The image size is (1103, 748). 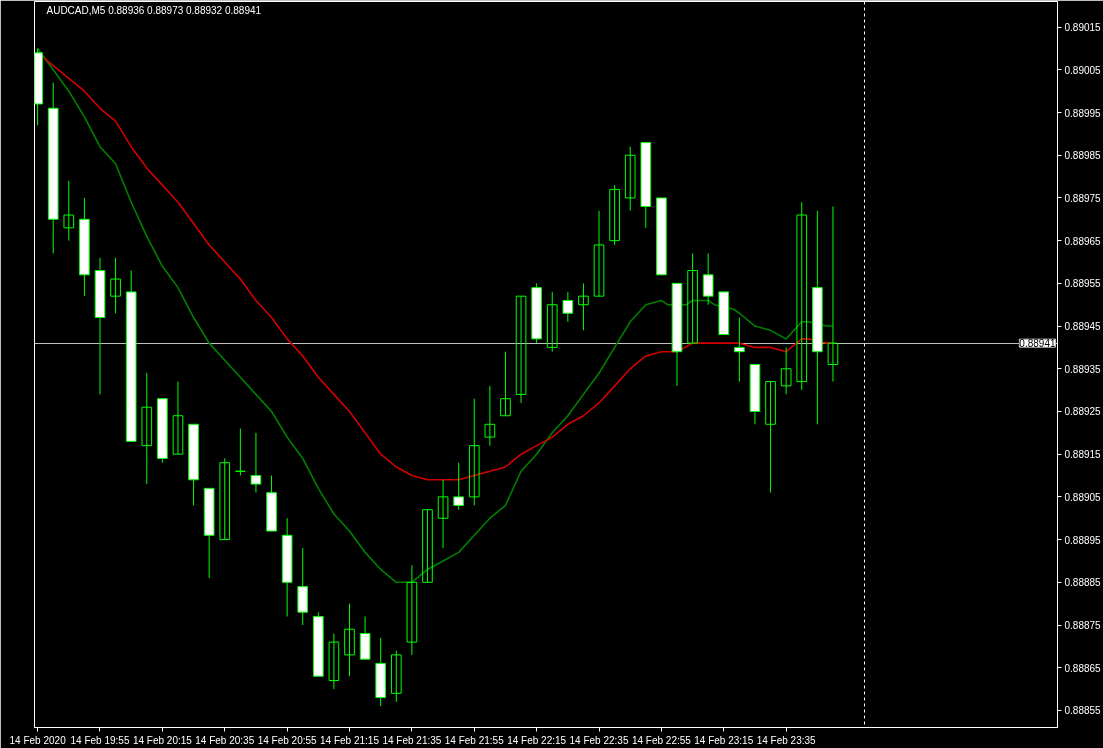 What do you see at coordinates (1083, 70) in the screenshot?
I see `y-tick-label: 0.89005` at bounding box center [1083, 70].